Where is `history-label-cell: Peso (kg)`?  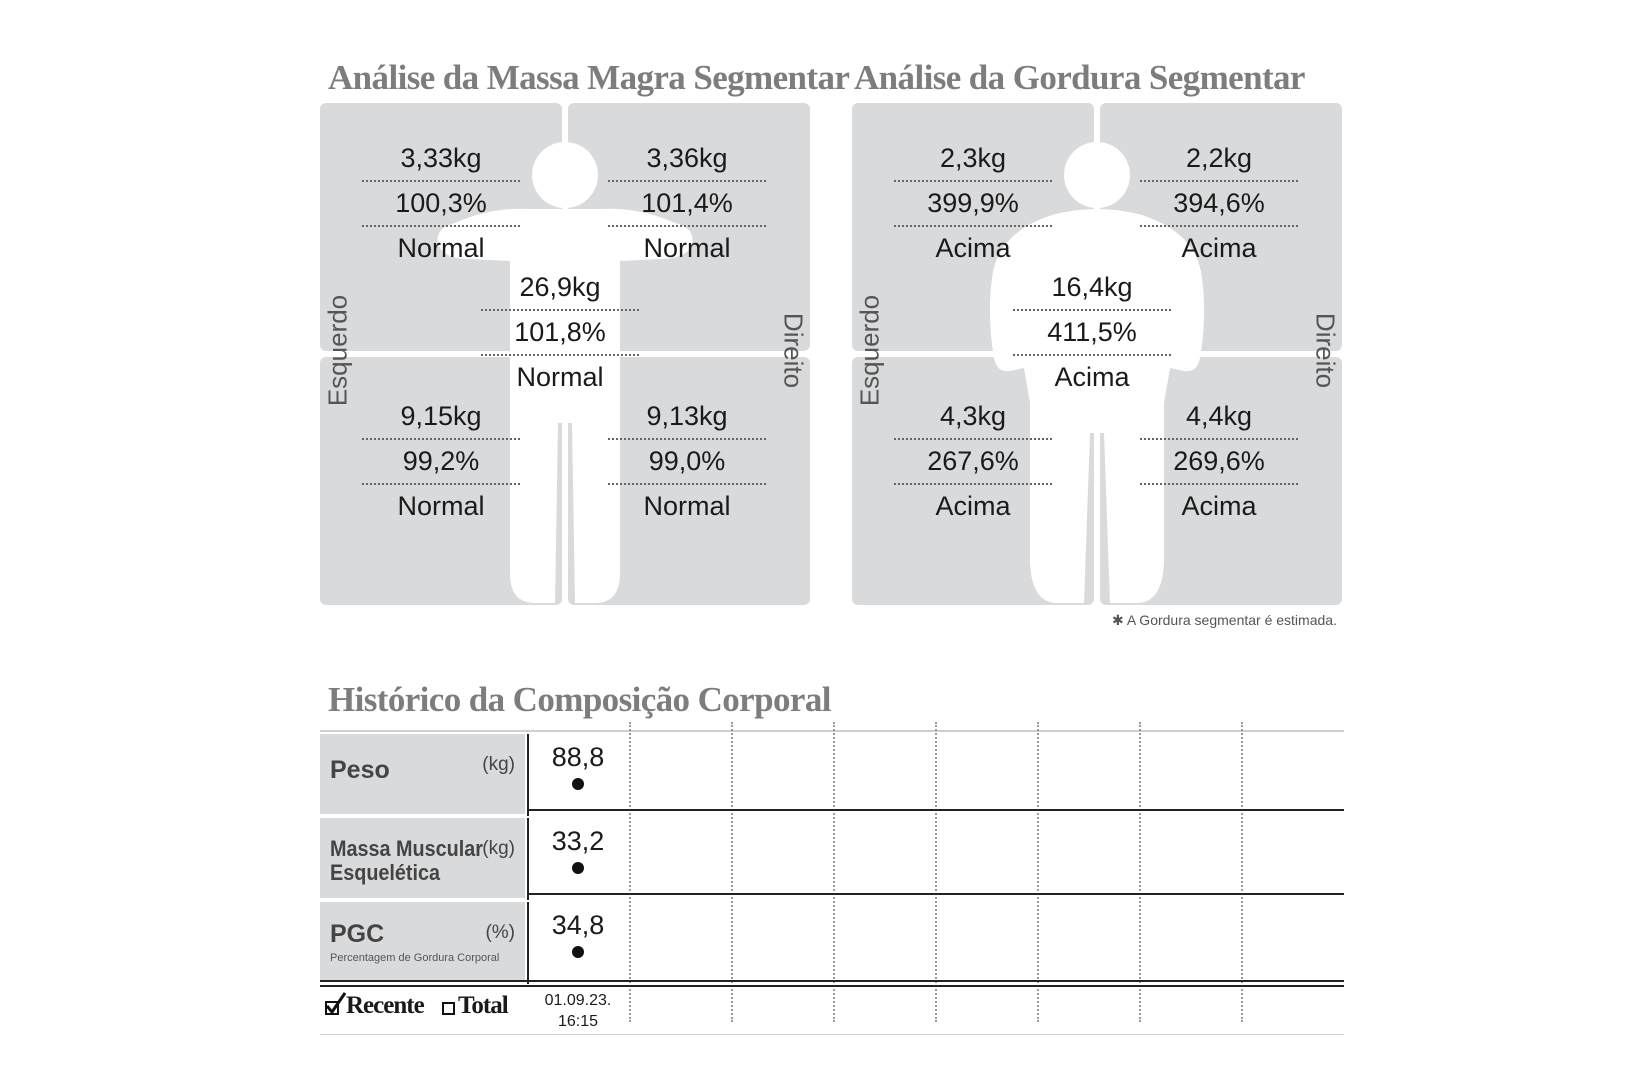
history-label-cell: Peso (kg) is located at coordinates (422, 774).